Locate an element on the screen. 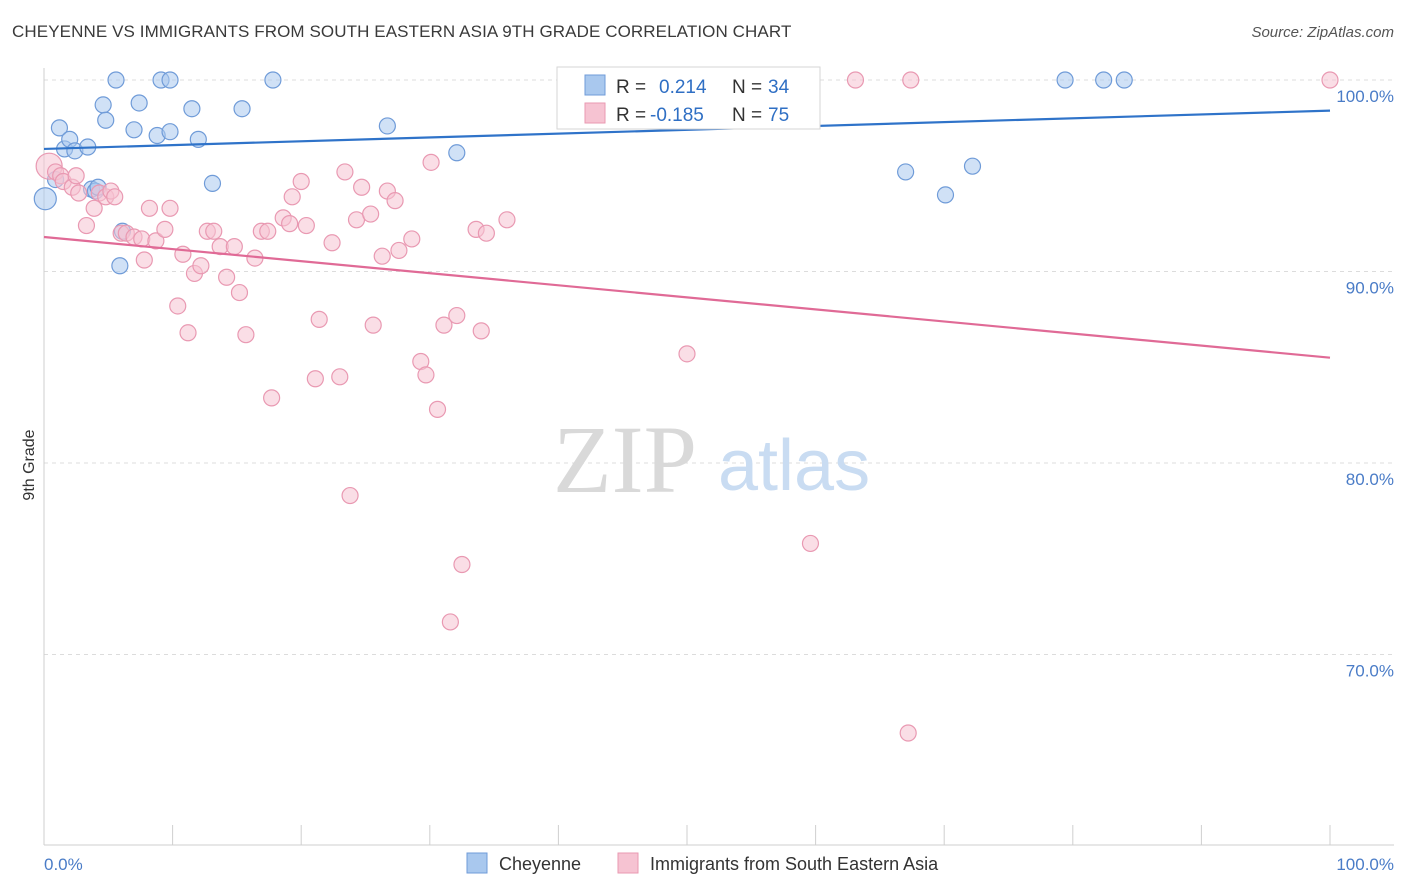 This screenshot has width=1406, height=892. sea-immigrants-trend-line is located at coordinates (687, 297).